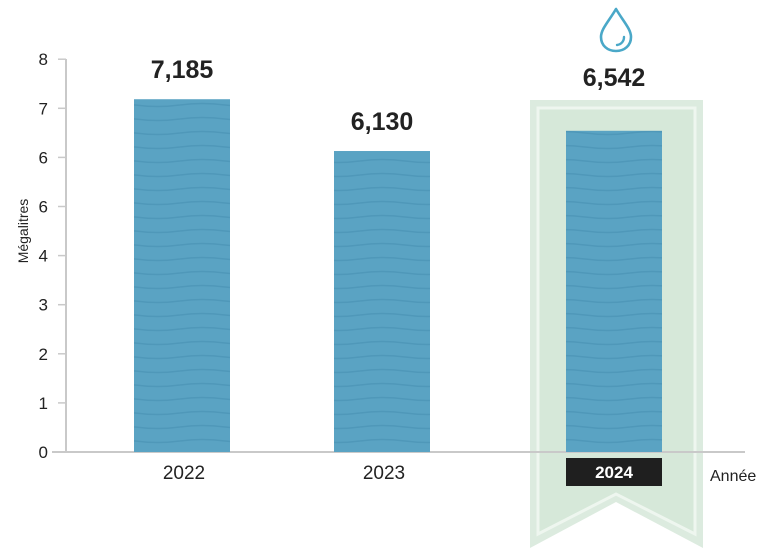 The height and width of the screenshot is (548, 780). Describe the element at coordinates (614, 78) in the screenshot. I see `value-label-2024: 6,542` at that location.